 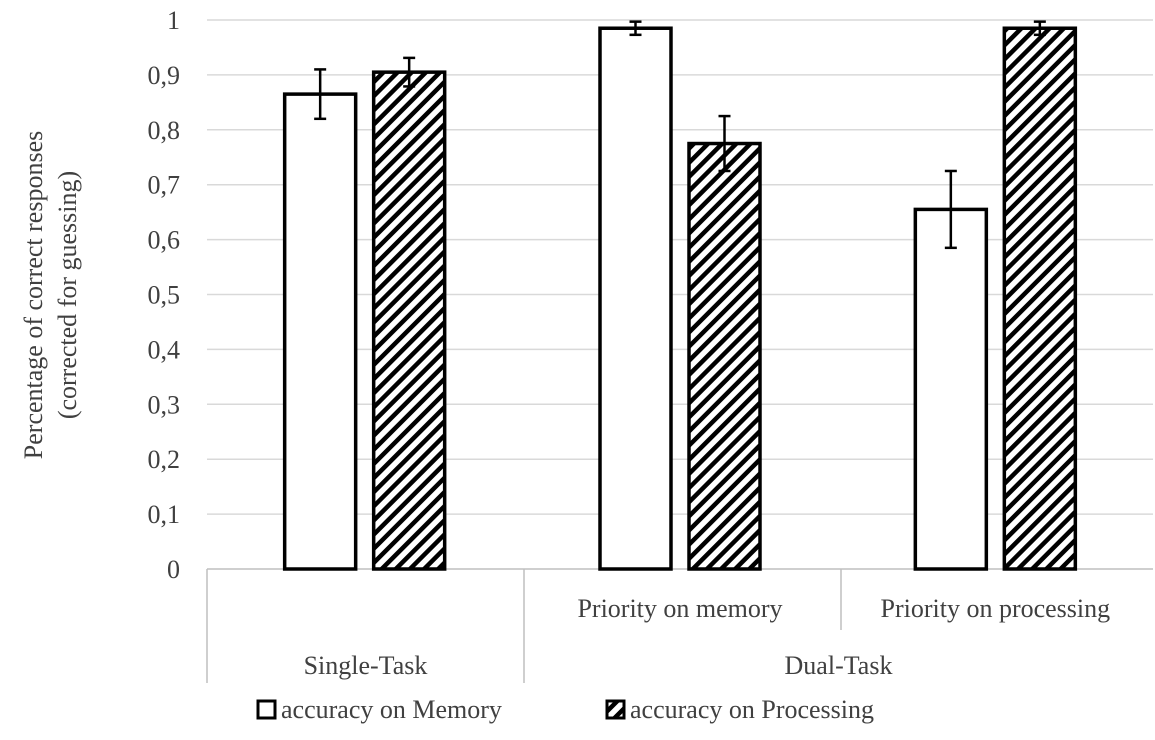 I want to click on legend-label: accuracy on Memory, so click(x=391, y=709).